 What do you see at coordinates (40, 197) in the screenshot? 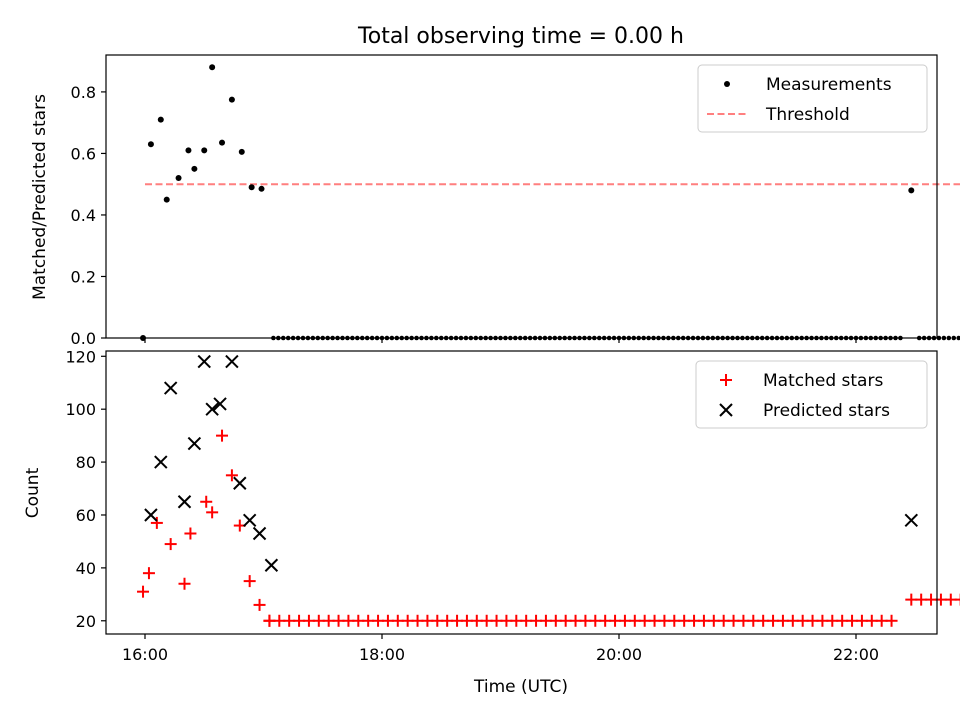
I see `top-y-axis-label: Matched/Predicted stars` at bounding box center [40, 197].